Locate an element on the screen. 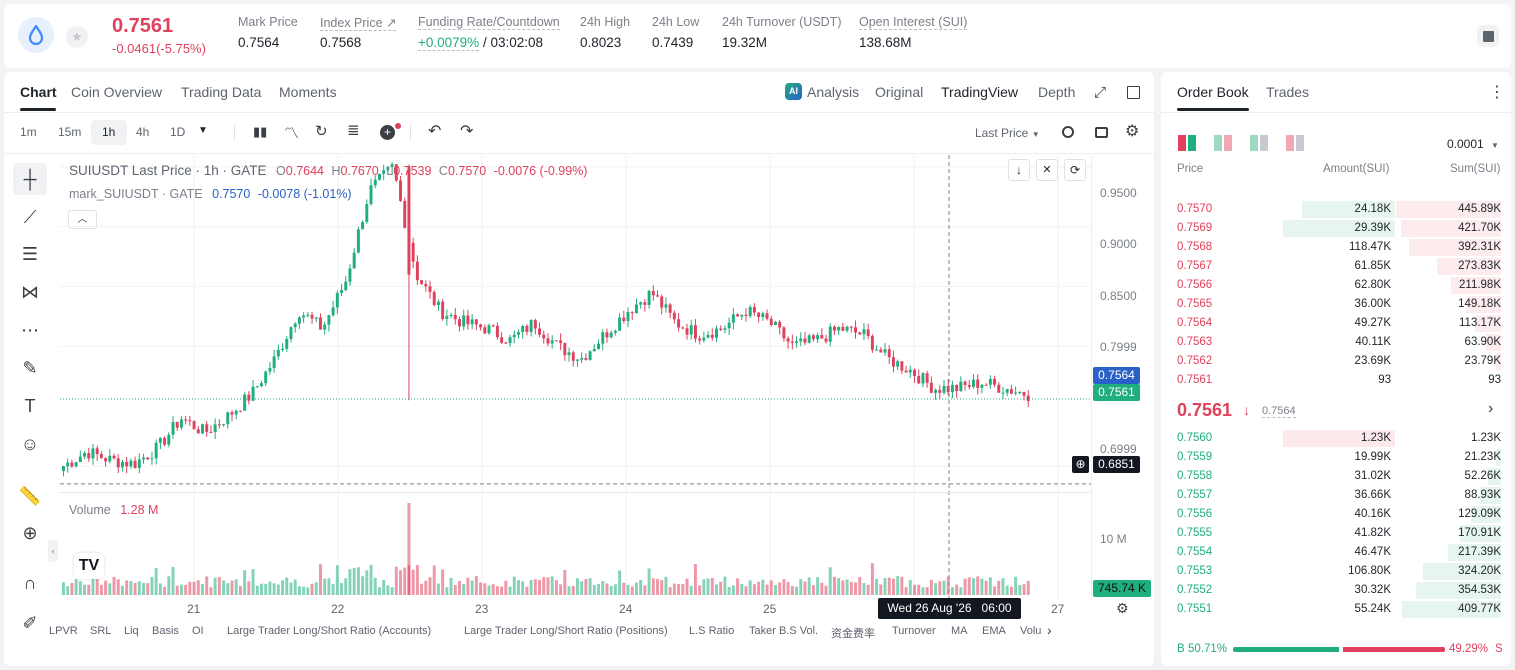  precision-select: 0.0001 ▼ is located at coordinates (1473, 144).